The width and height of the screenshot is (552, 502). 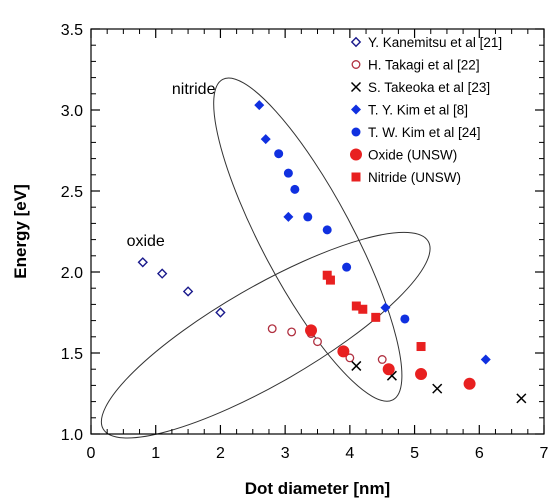 What do you see at coordinates (20, 231) in the screenshot?
I see `y-axis-title: Energy [eV]` at bounding box center [20, 231].